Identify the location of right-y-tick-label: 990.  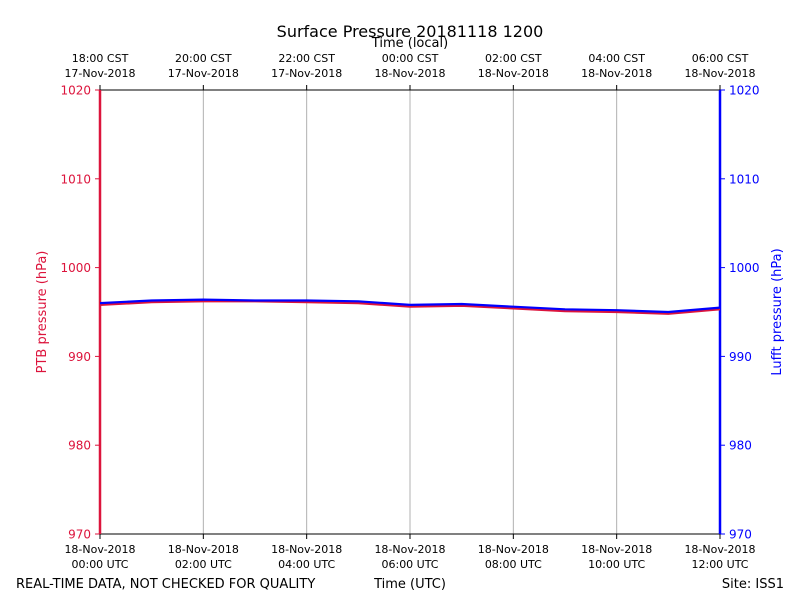
(740, 357).